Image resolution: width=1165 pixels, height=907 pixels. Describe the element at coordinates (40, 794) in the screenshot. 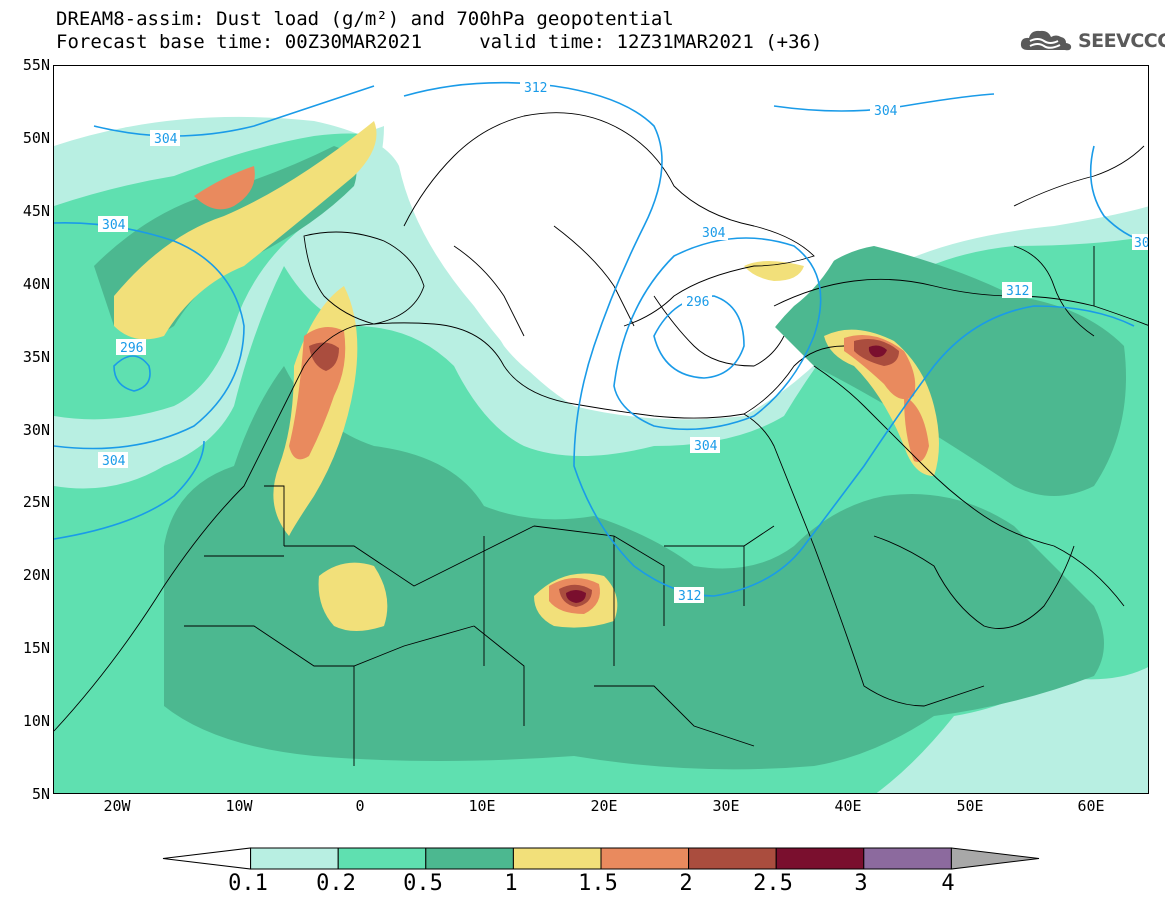

I see `lat-label: 5N` at that location.